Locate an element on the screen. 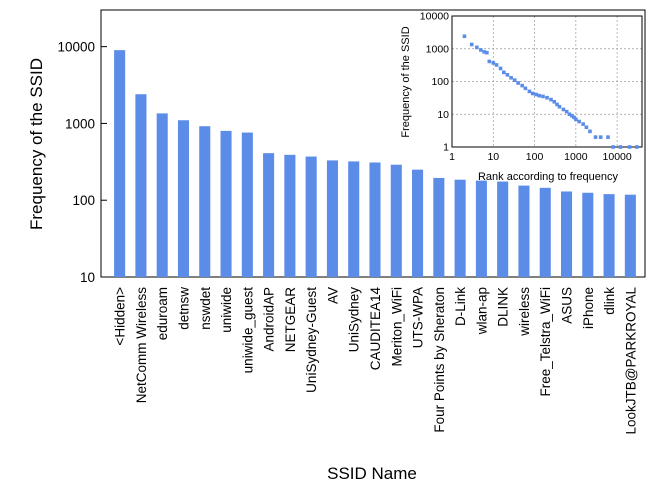 This screenshot has width=653, height=487. inset-y-axis-ticks: 1 10 100 1000 10000 is located at coordinates (434, 82).